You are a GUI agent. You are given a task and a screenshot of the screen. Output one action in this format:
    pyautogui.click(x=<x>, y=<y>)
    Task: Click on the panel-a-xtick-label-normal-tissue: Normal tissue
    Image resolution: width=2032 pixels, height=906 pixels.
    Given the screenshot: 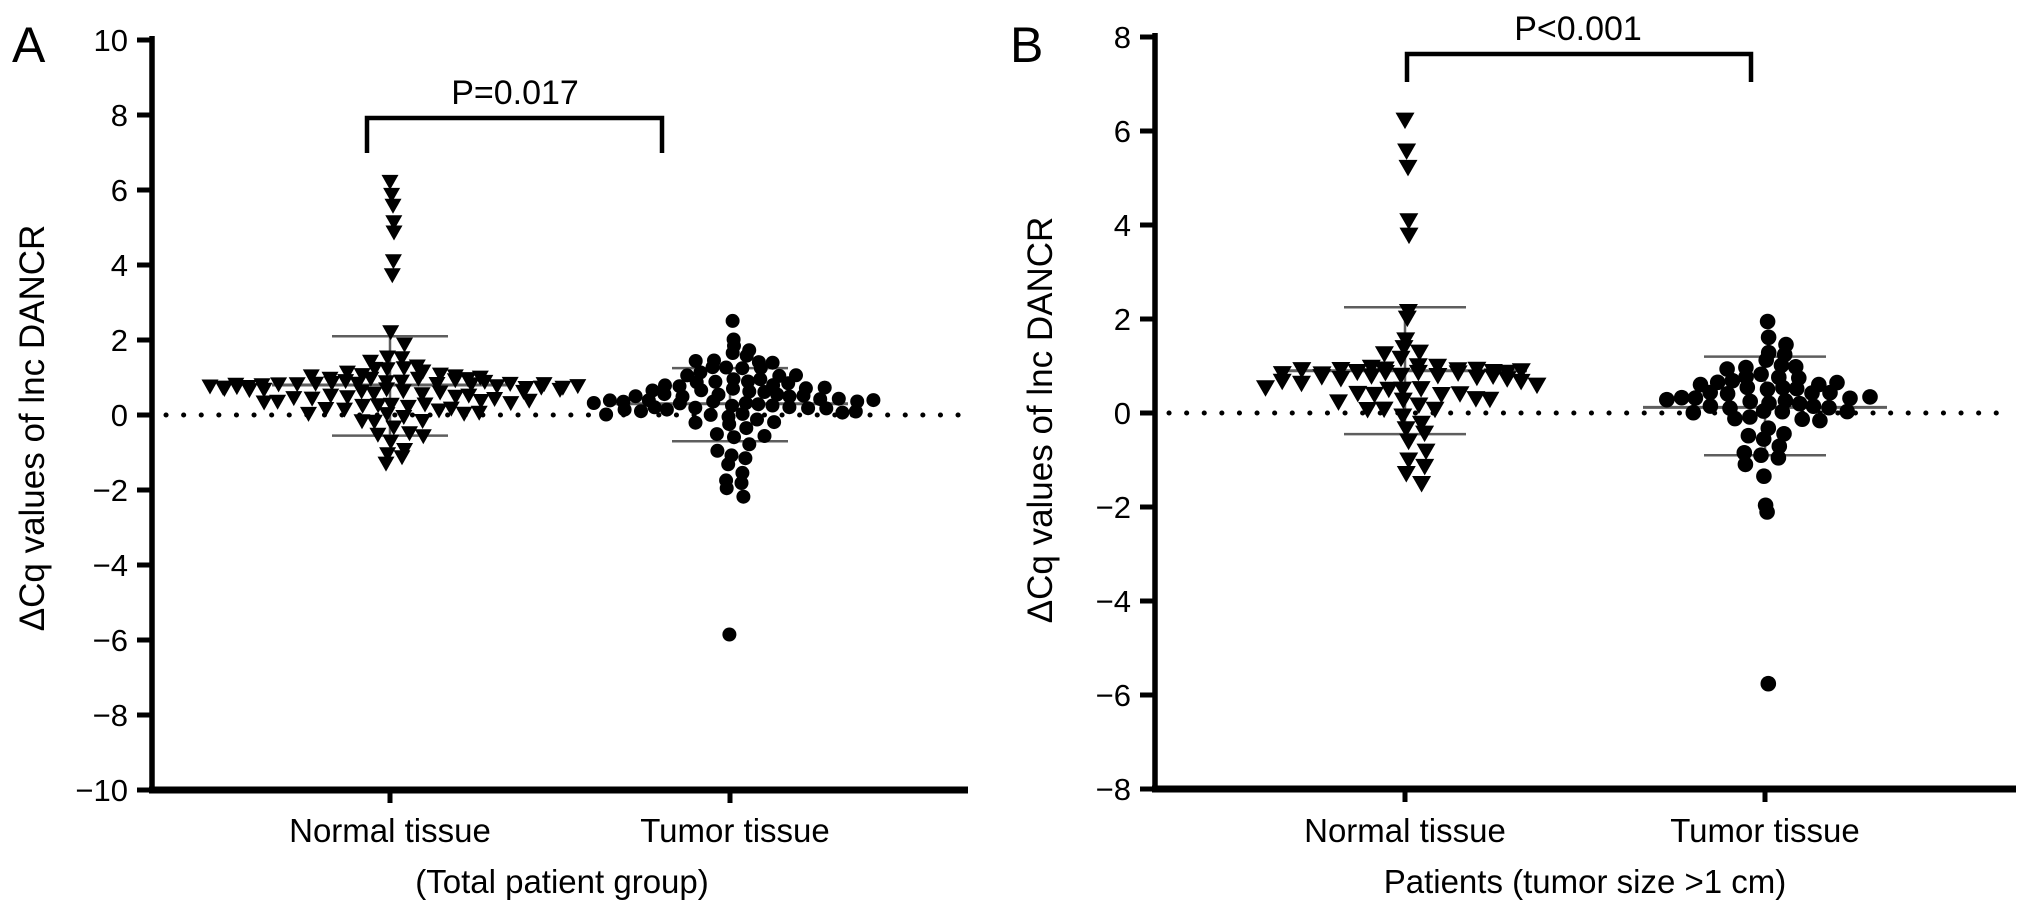 What is the action you would take?
    pyautogui.click(x=390, y=830)
    